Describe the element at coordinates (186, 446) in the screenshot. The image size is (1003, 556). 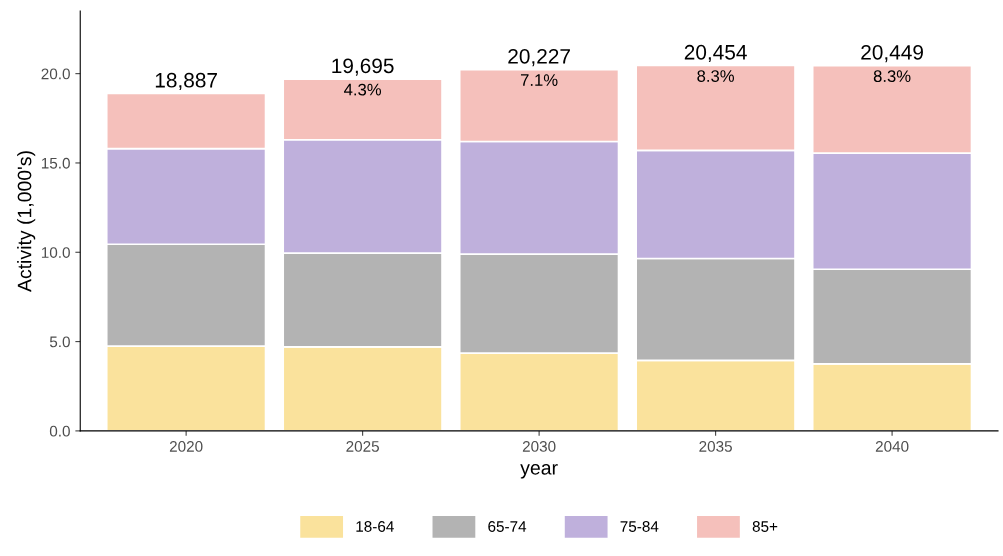
I see `x-tick-label: 2020` at that location.